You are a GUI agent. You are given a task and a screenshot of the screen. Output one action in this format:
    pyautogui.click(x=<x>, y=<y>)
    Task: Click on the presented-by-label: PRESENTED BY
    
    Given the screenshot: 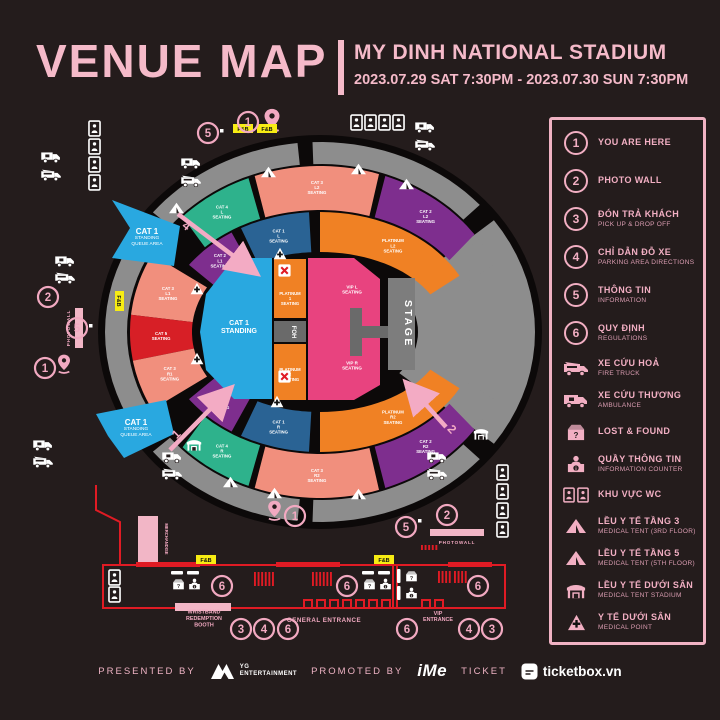 What is the action you would take?
    pyautogui.click(x=147, y=671)
    